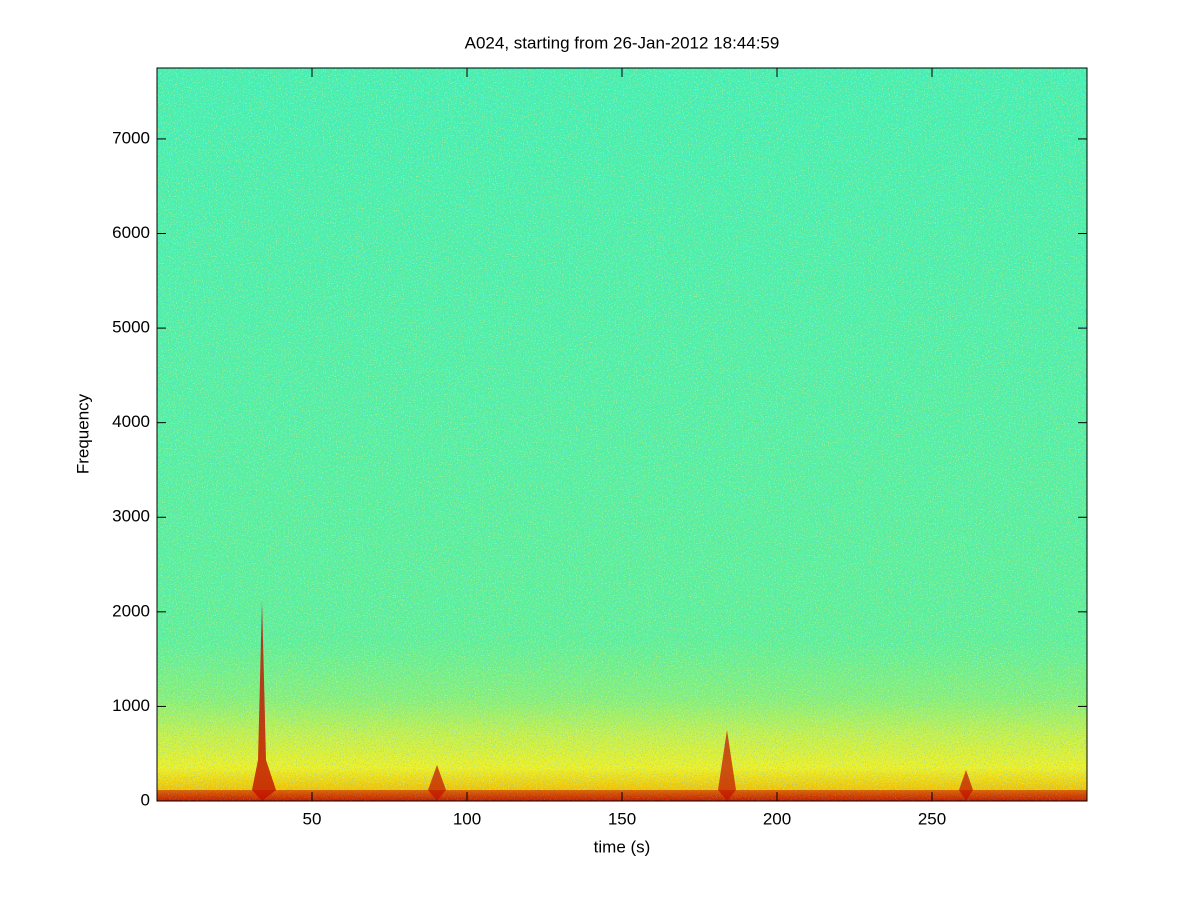  Describe the element at coordinates (131, 137) in the screenshot. I see `y-tick-label: 7000` at that location.